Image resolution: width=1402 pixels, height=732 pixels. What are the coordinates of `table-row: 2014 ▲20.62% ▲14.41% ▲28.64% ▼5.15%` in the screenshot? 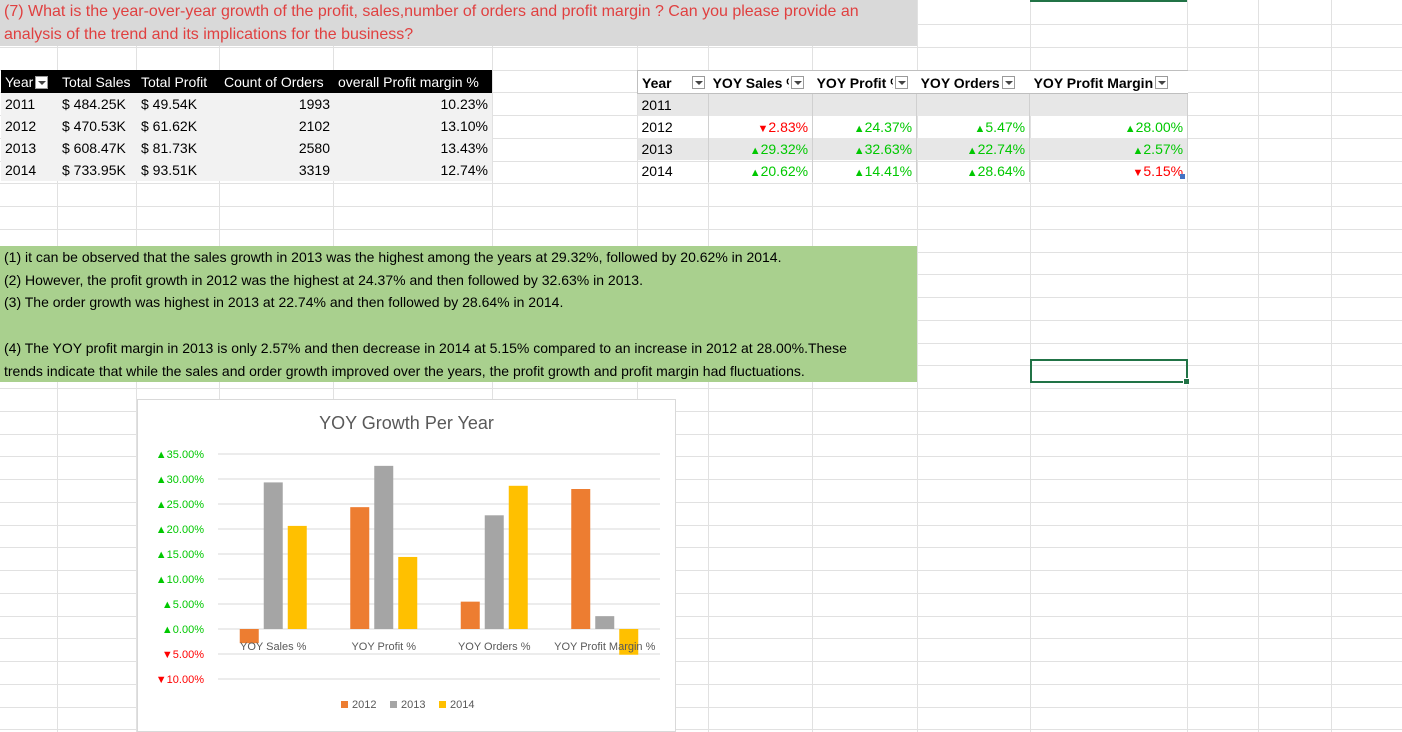 It's located at (913, 170).